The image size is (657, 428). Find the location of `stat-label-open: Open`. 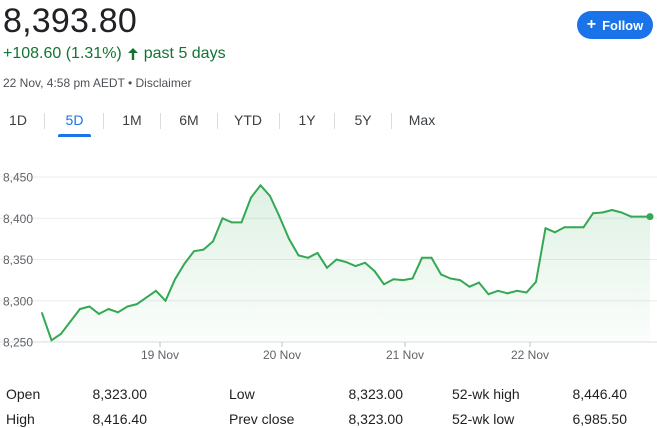

stat-label-open: Open is located at coordinates (23, 394).